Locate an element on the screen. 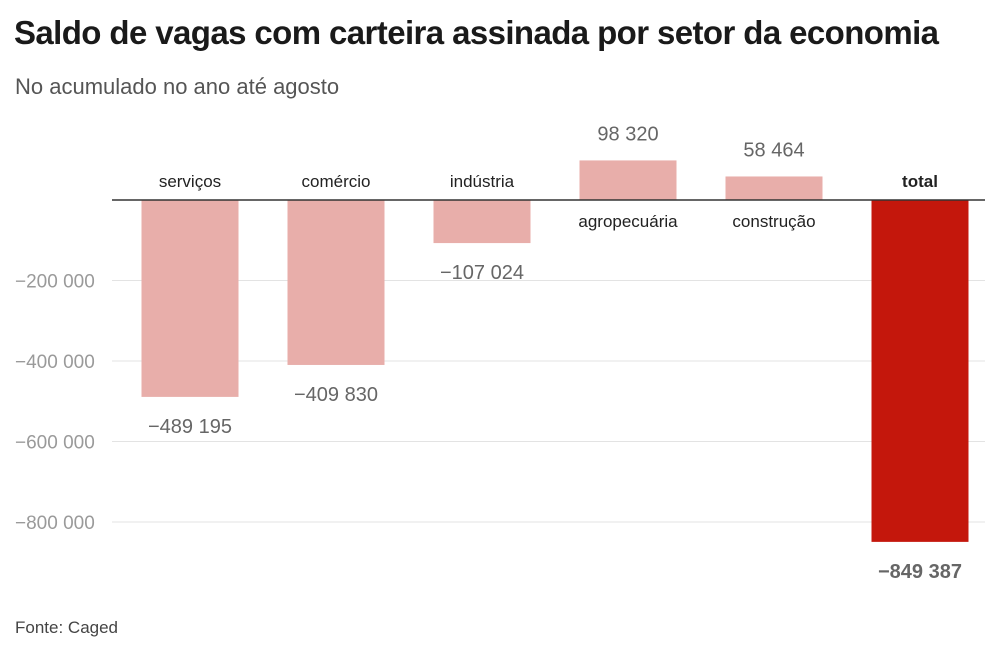 The image size is (1000, 667). y-tick-label: −800 000 is located at coordinates (55, 523).